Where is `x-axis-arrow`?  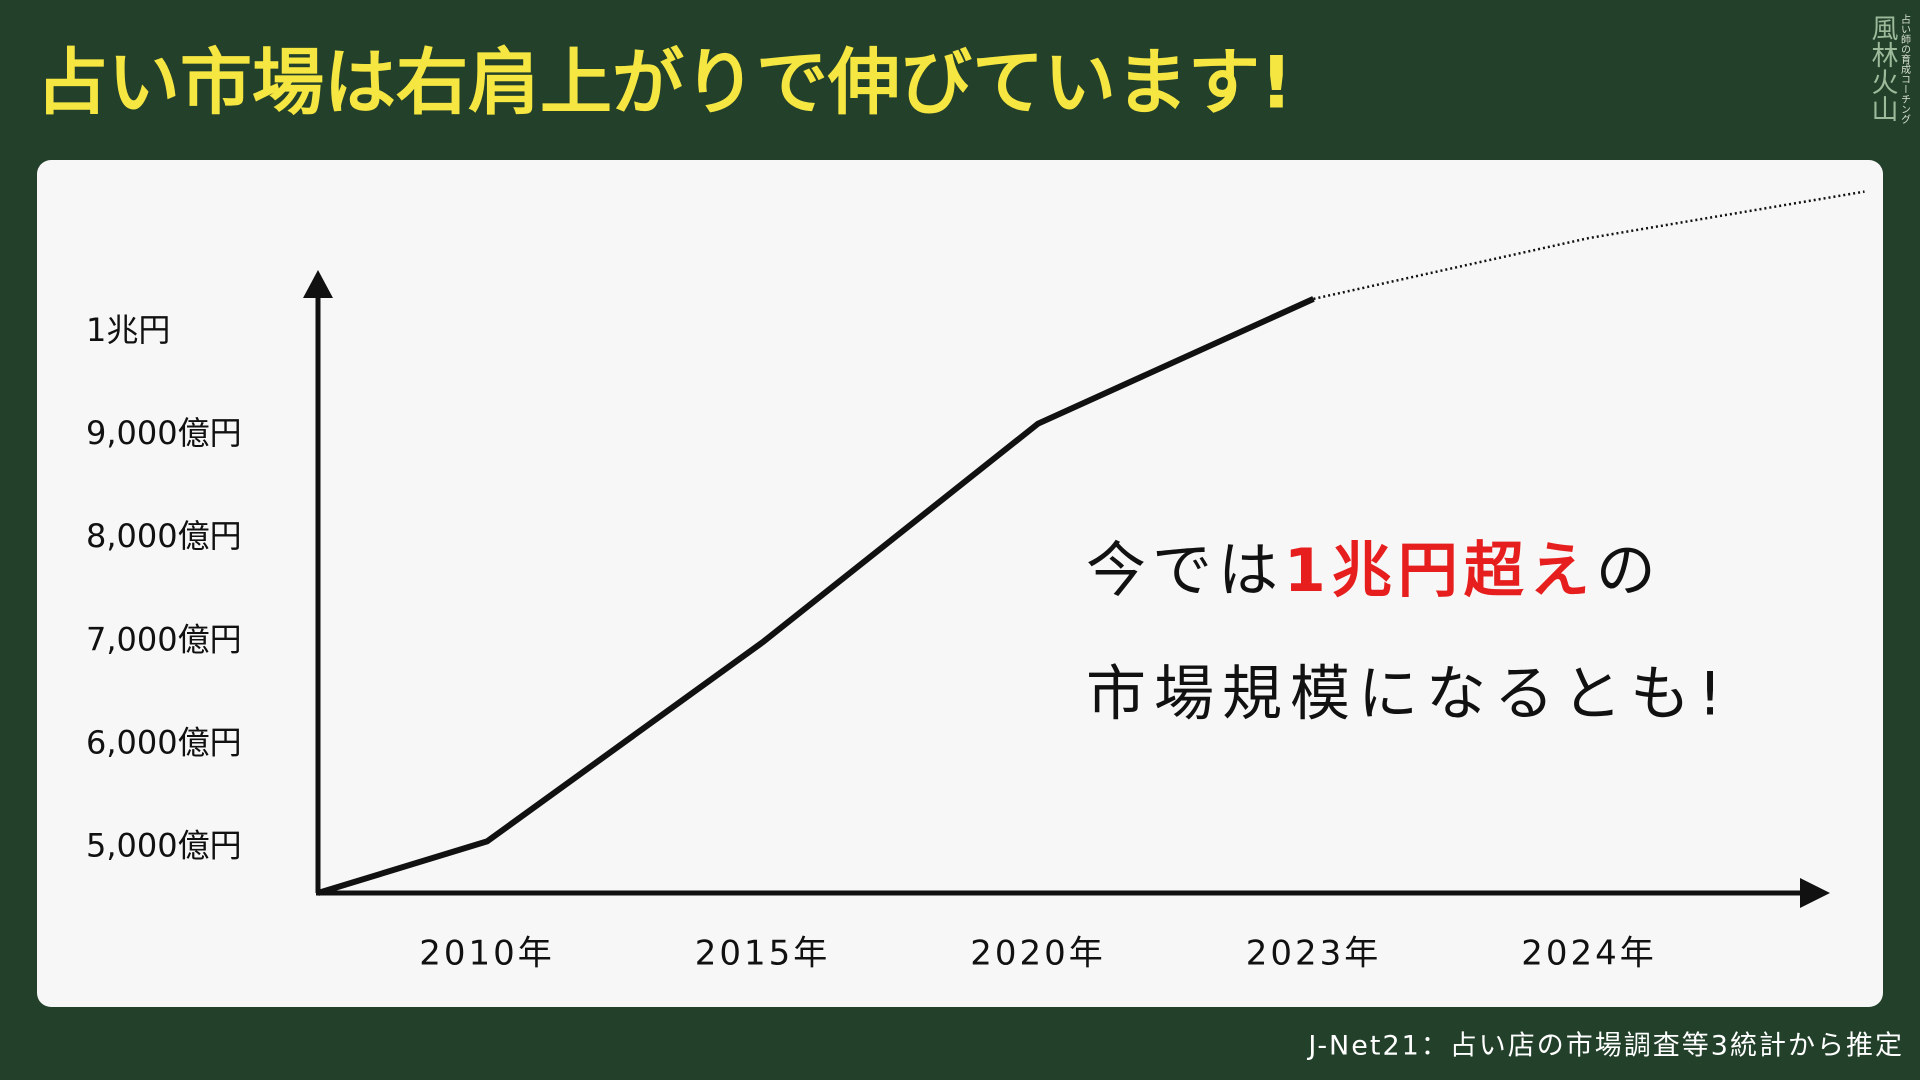
x-axis-arrow is located at coordinates (1815, 893).